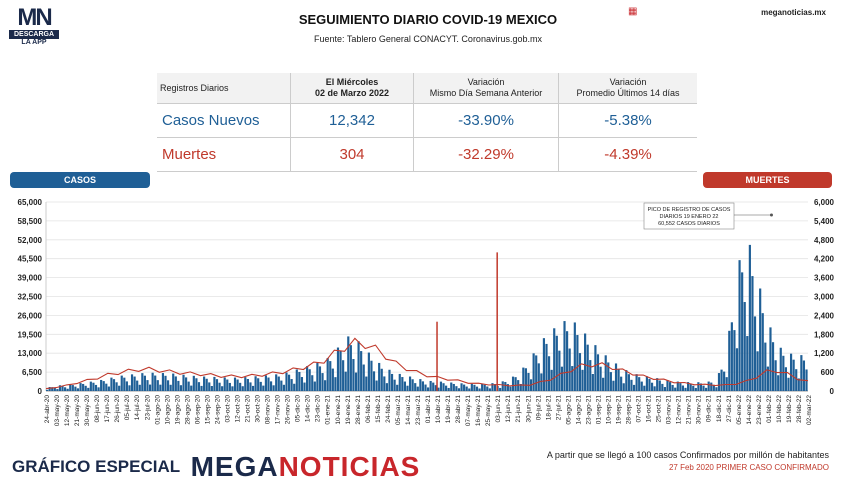 The image size is (856, 482). I want to click on x-tick-label: 24-abr-20, so click(47, 409).